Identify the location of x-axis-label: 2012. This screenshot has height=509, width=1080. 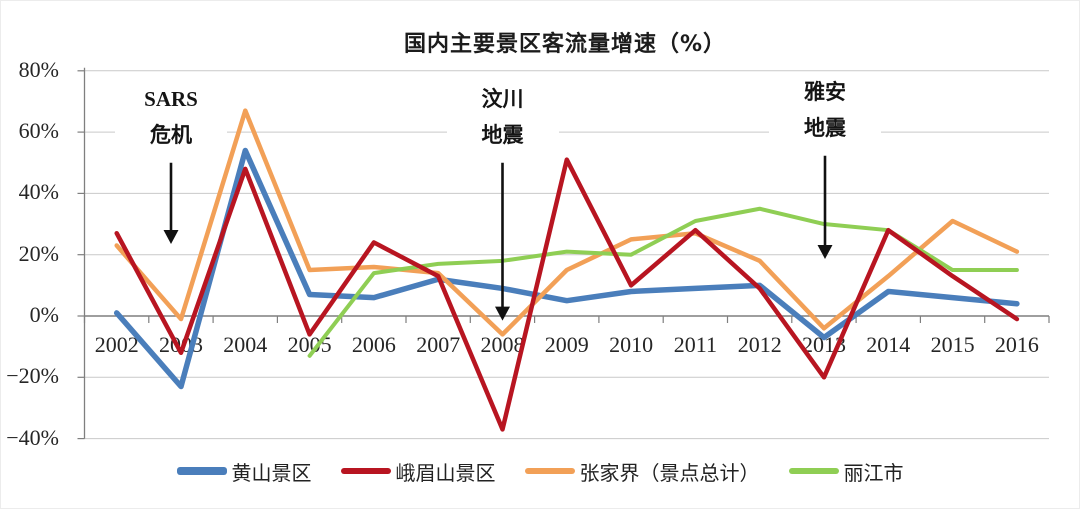
(759, 344).